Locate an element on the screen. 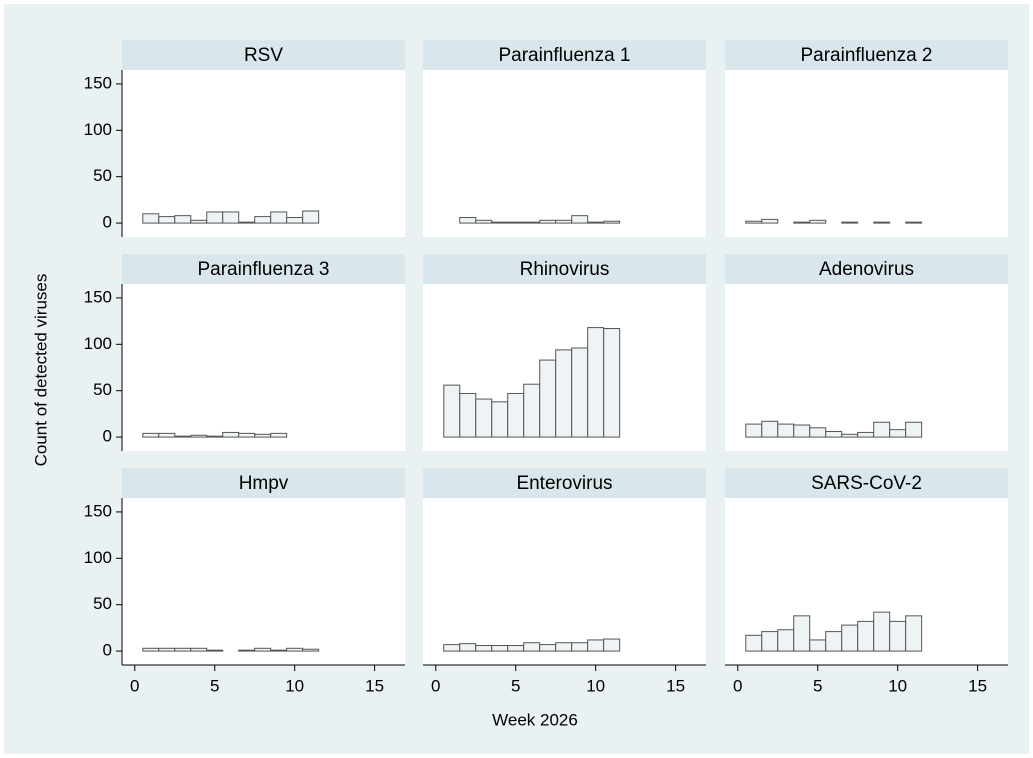 Image resolution: width=1033 pixels, height=758 pixels. y-tick-label: 100 is located at coordinates (98, 129).